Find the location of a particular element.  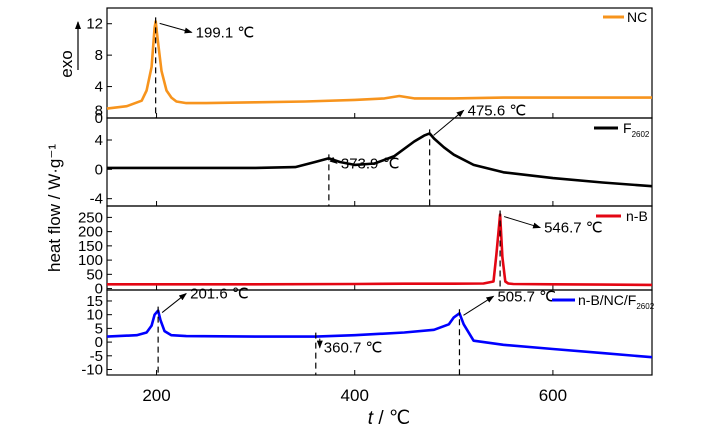

peak-label: 199.1 ℃ is located at coordinates (225, 32).